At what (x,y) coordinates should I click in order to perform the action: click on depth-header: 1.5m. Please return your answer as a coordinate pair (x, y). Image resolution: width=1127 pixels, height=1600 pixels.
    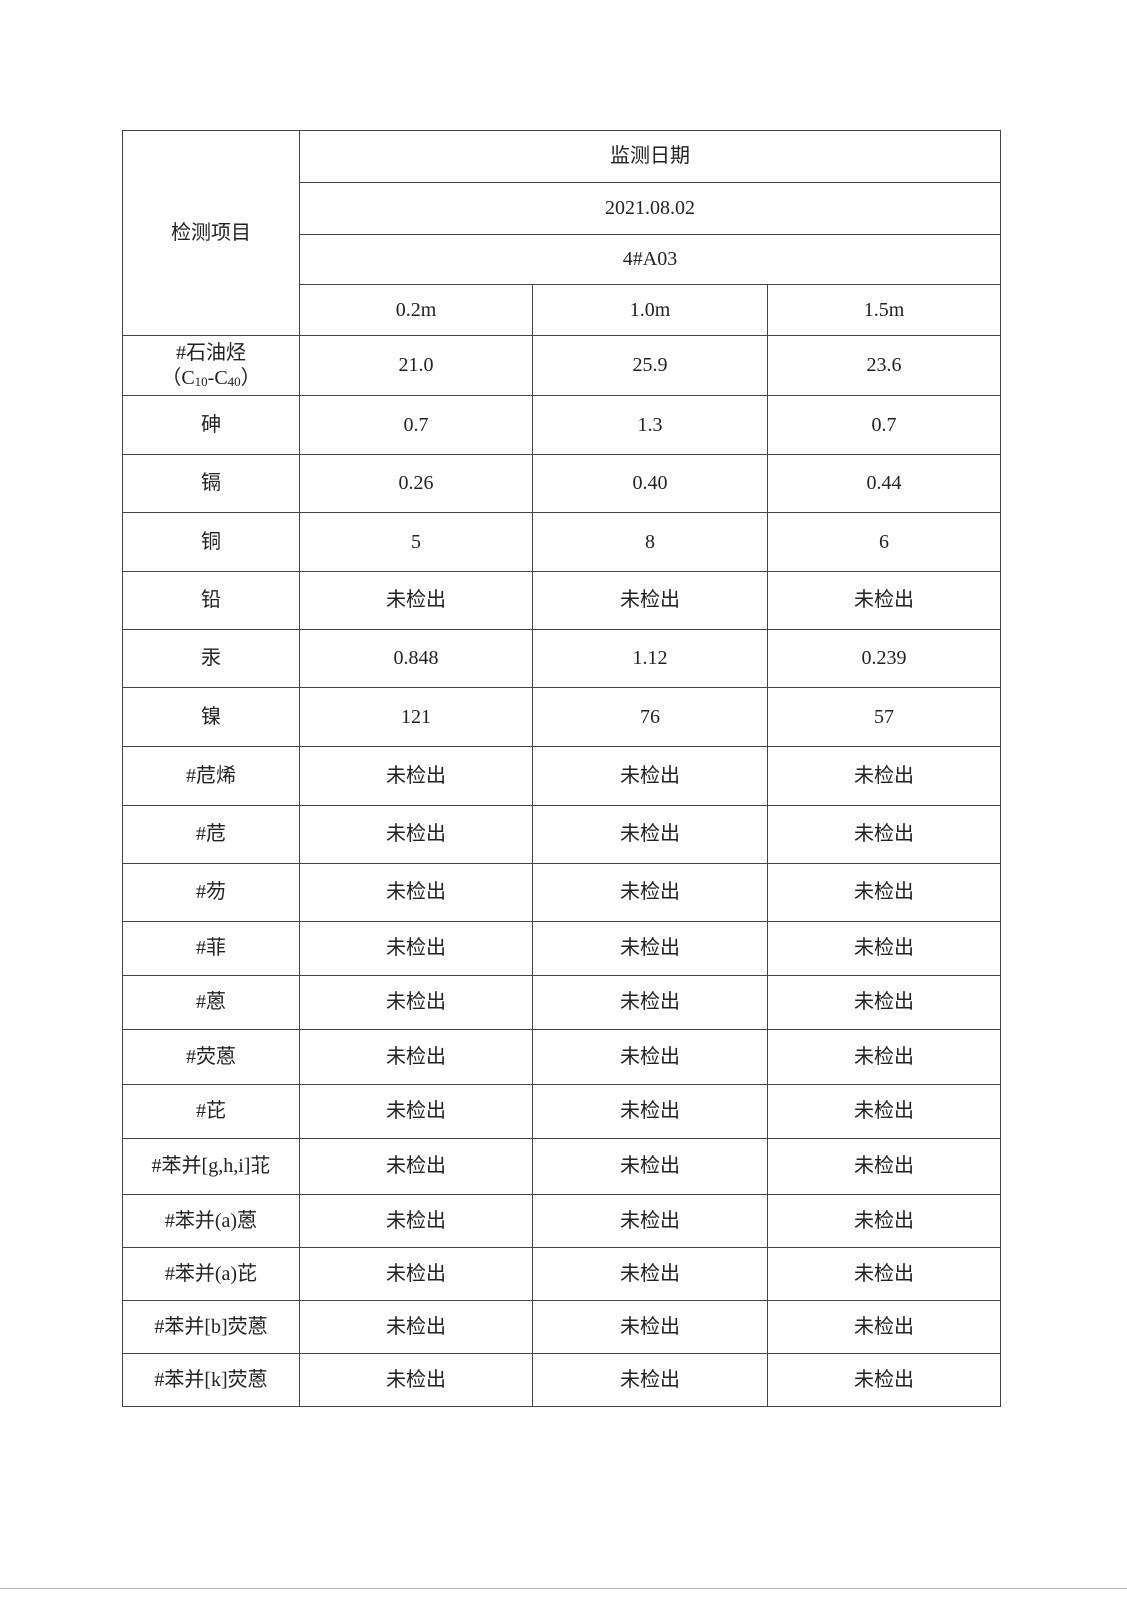
    Looking at the image, I should click on (884, 310).